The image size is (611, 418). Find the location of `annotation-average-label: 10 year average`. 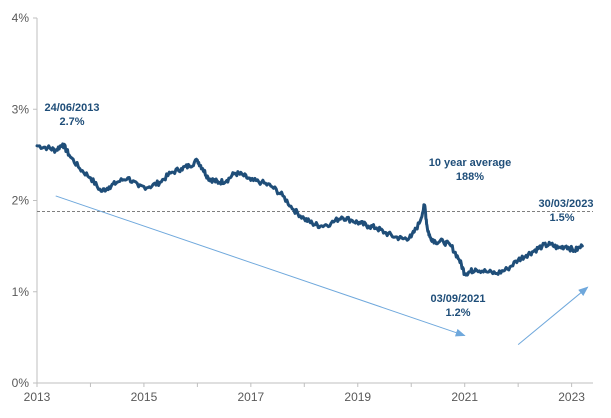

annotation-average-label: 10 year average is located at coordinates (470, 163).